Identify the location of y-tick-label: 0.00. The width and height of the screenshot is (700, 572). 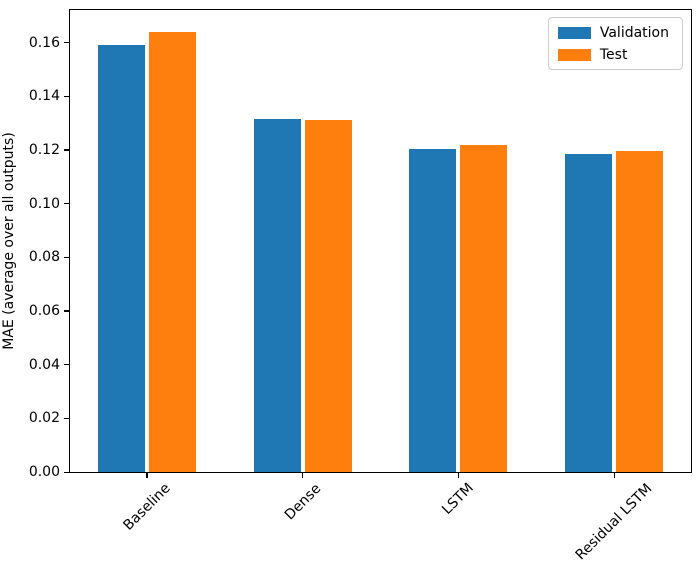
(44, 472).